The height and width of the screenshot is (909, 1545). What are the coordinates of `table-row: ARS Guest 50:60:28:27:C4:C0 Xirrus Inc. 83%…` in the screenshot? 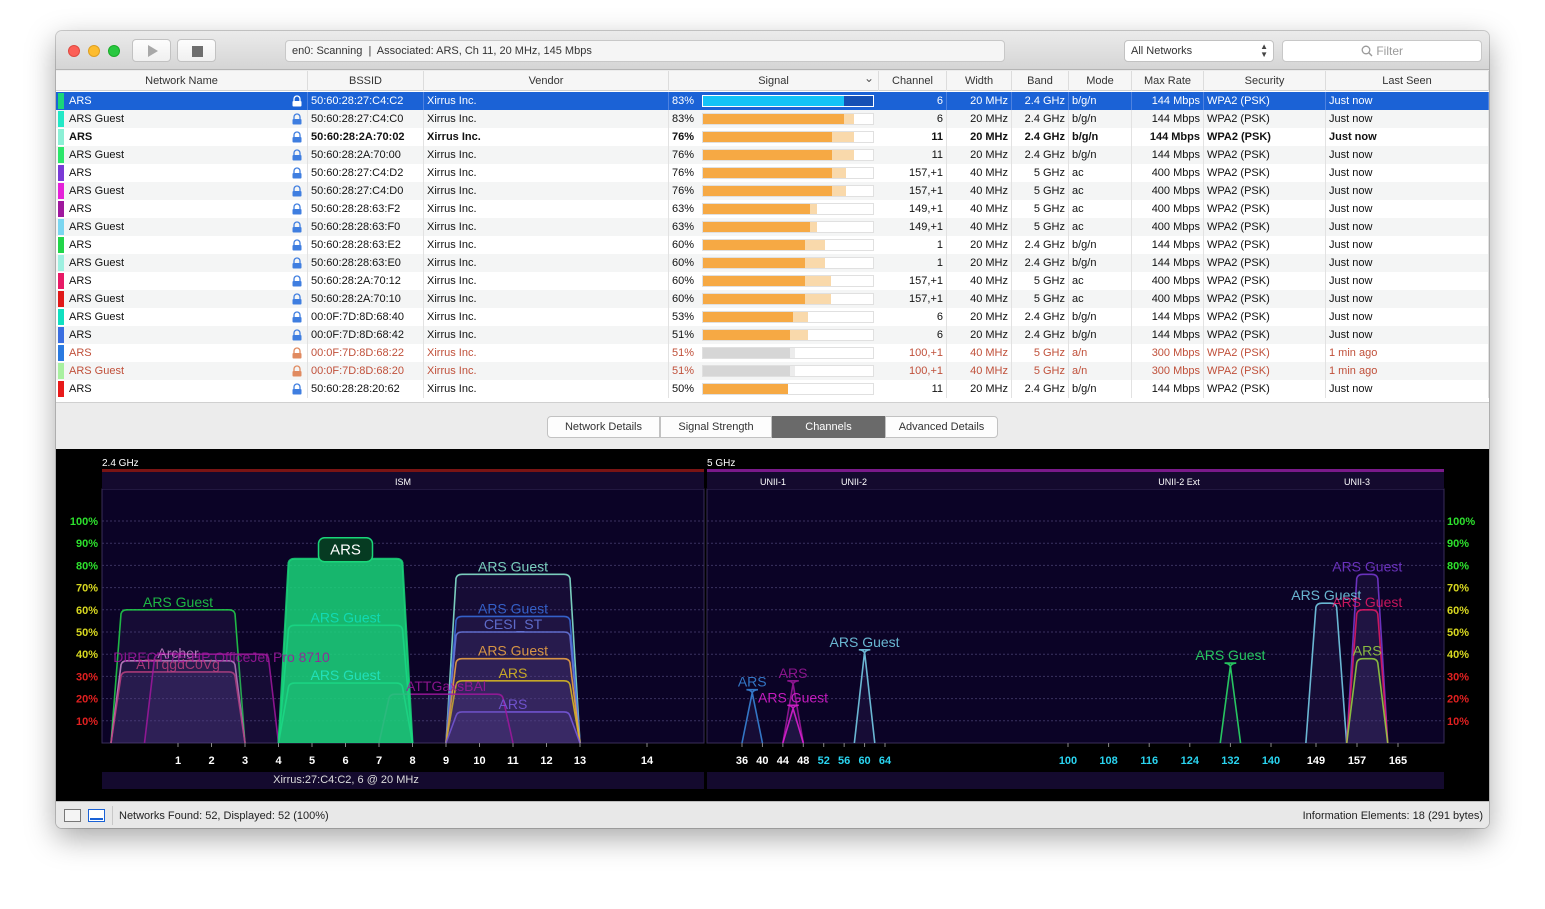 It's located at (772, 119).